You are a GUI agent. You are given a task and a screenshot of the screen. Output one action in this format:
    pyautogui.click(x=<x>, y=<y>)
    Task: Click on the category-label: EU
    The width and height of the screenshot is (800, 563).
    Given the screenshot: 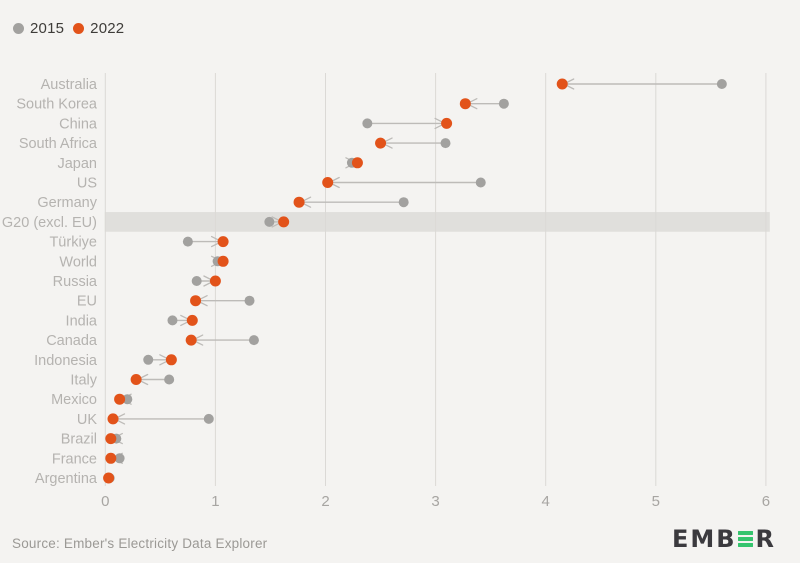 What is the action you would take?
    pyautogui.click(x=87, y=302)
    